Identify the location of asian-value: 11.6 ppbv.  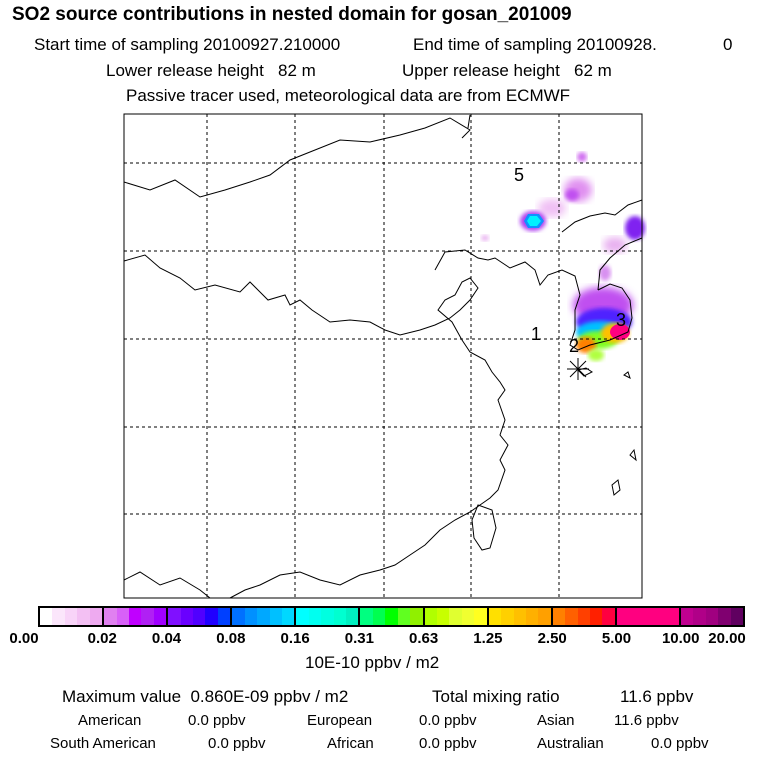
(646, 720).